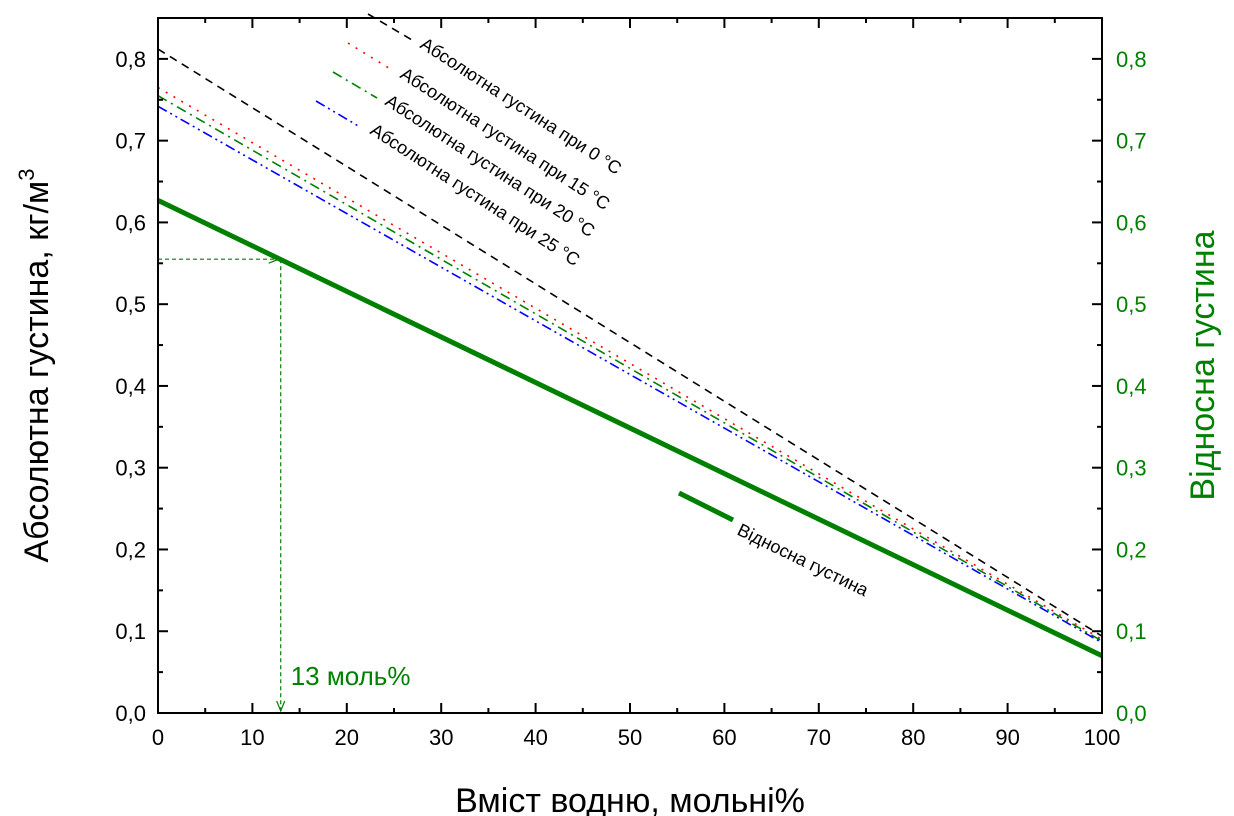 The width and height of the screenshot is (1234, 816). I want to click on marker-vertical-arrowhead, so click(281, 706).